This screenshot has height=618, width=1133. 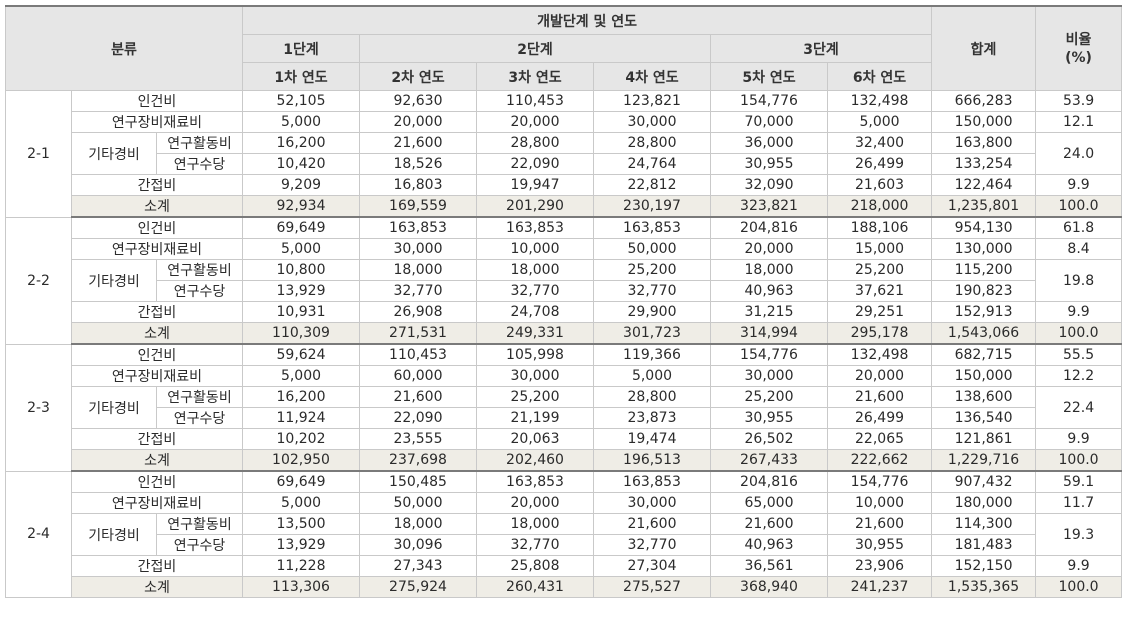 I want to click on header-category: 분류, so click(x=124, y=48).